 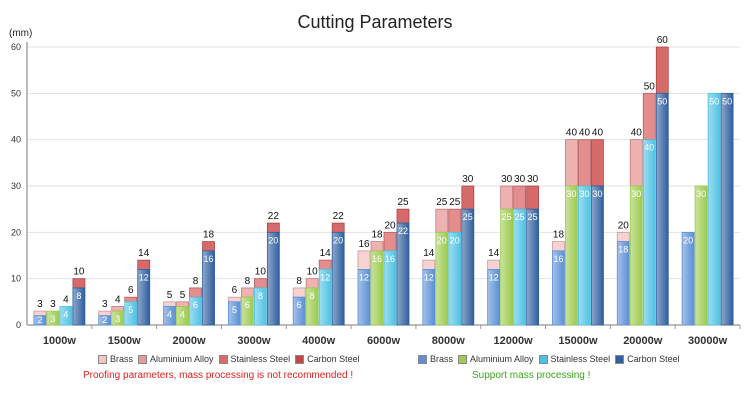 I want to click on x-tick-label: 4000w, so click(x=318, y=341).